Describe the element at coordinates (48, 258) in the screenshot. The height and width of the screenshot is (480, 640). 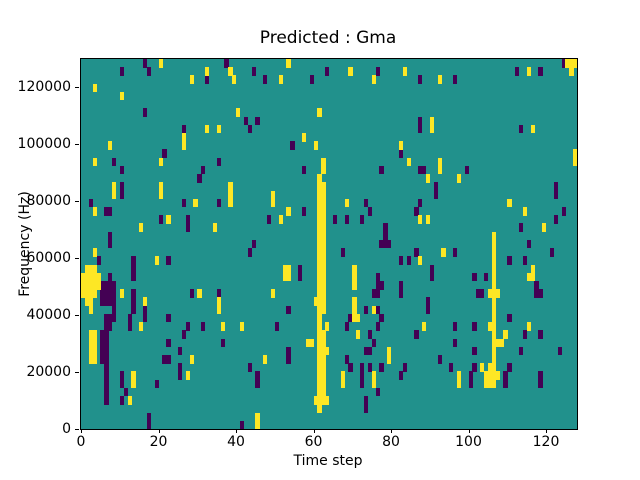
I see `y-tick-label: 60000` at that location.